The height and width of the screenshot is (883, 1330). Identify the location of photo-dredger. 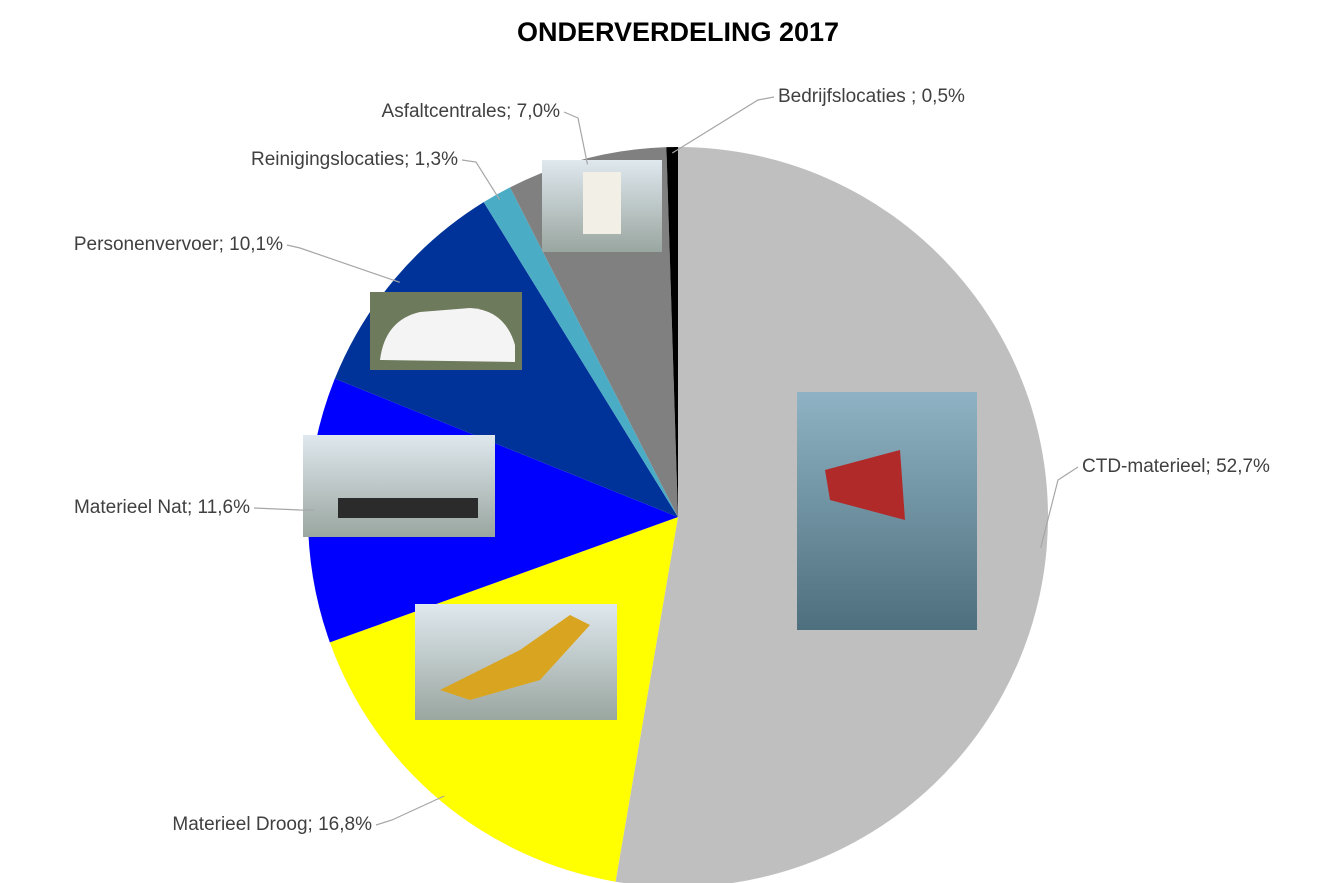
(399, 486).